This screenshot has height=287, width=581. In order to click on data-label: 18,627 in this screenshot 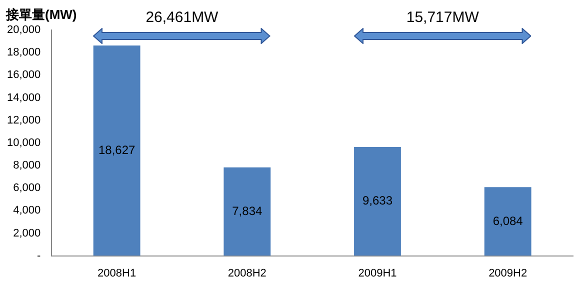, I will do `click(117, 149)`.